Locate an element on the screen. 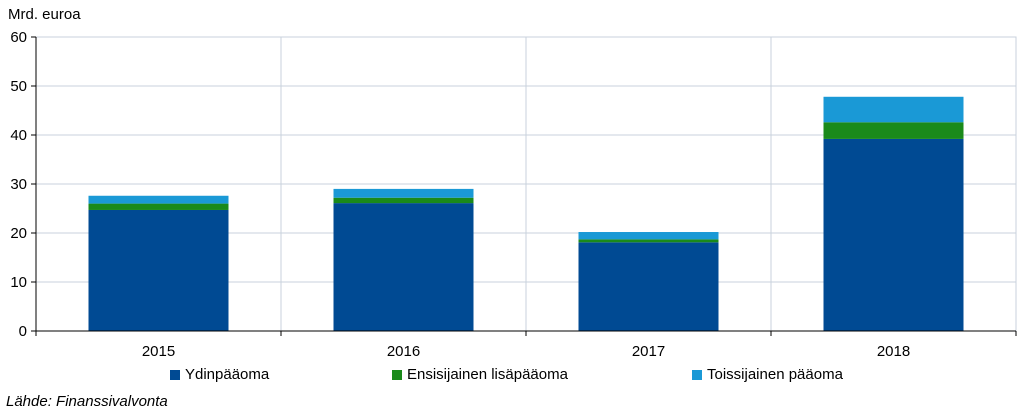  legend-label-ensisijainen-lisapaaoma: Ensisijainen lisäpääoma is located at coordinates (487, 374).